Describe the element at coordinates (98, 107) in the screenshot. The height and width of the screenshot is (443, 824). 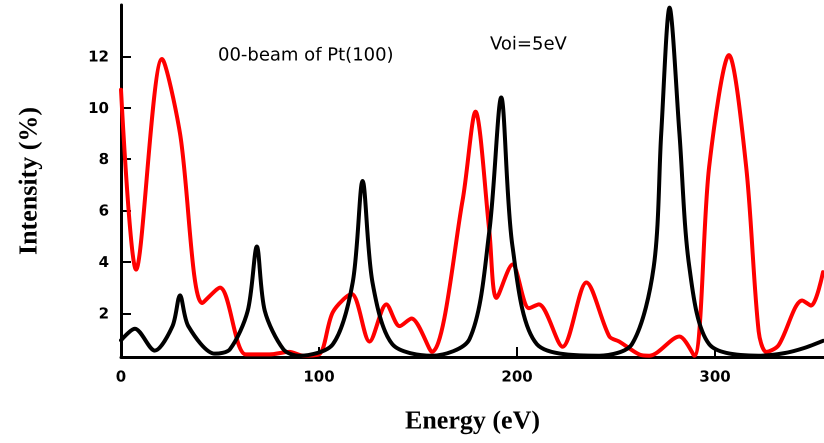
I see `y-tick-label: 10` at that location.